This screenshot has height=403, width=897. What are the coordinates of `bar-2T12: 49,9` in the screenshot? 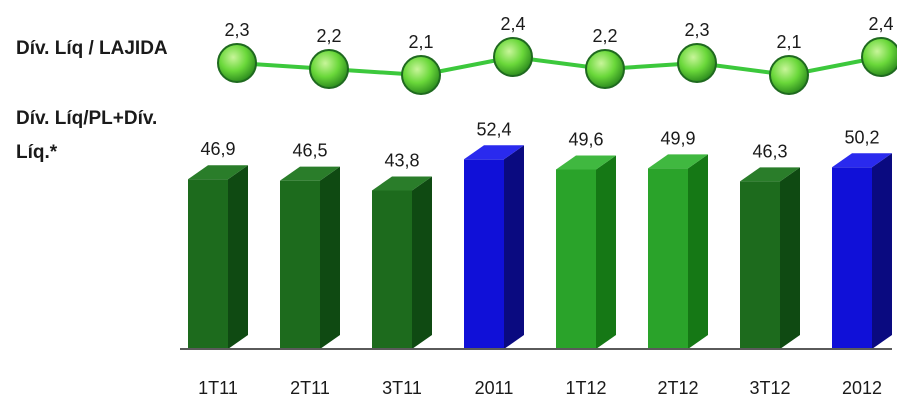 It's located at (678, 238).